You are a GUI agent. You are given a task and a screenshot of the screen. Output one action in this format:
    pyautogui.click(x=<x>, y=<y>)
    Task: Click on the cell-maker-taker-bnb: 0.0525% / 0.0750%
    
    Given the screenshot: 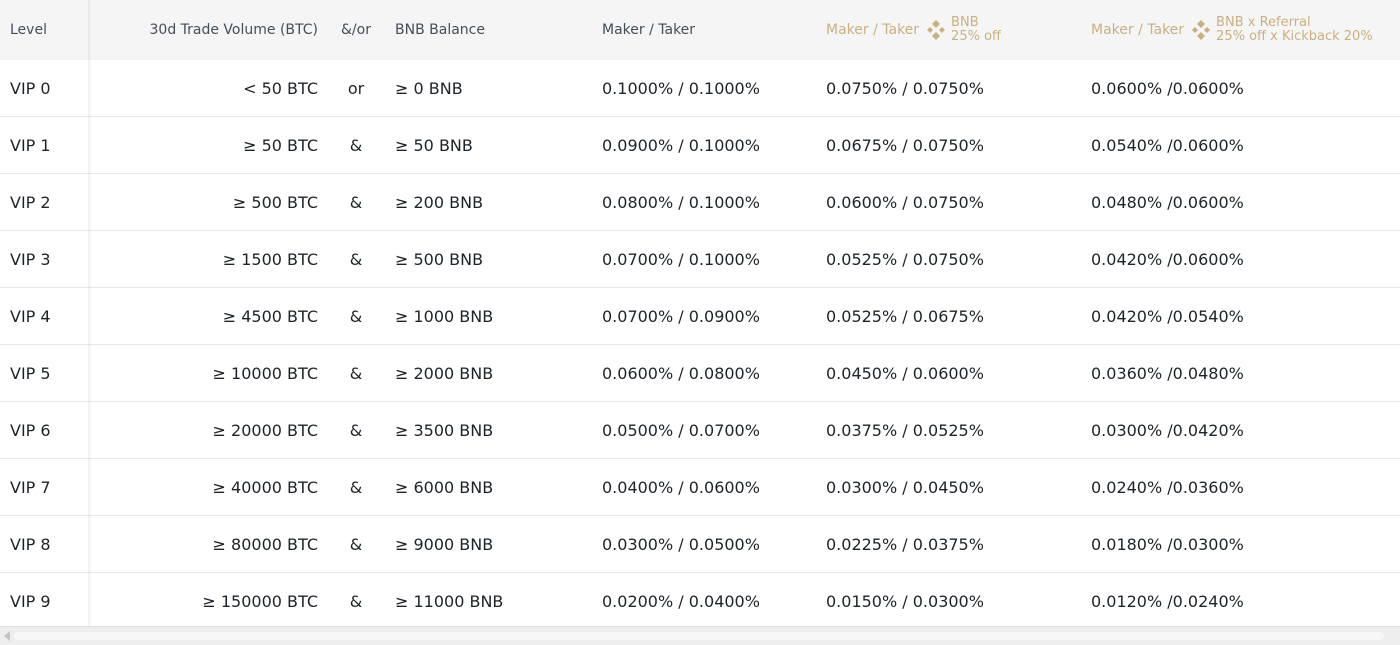 What is the action you would take?
    pyautogui.click(x=905, y=259)
    